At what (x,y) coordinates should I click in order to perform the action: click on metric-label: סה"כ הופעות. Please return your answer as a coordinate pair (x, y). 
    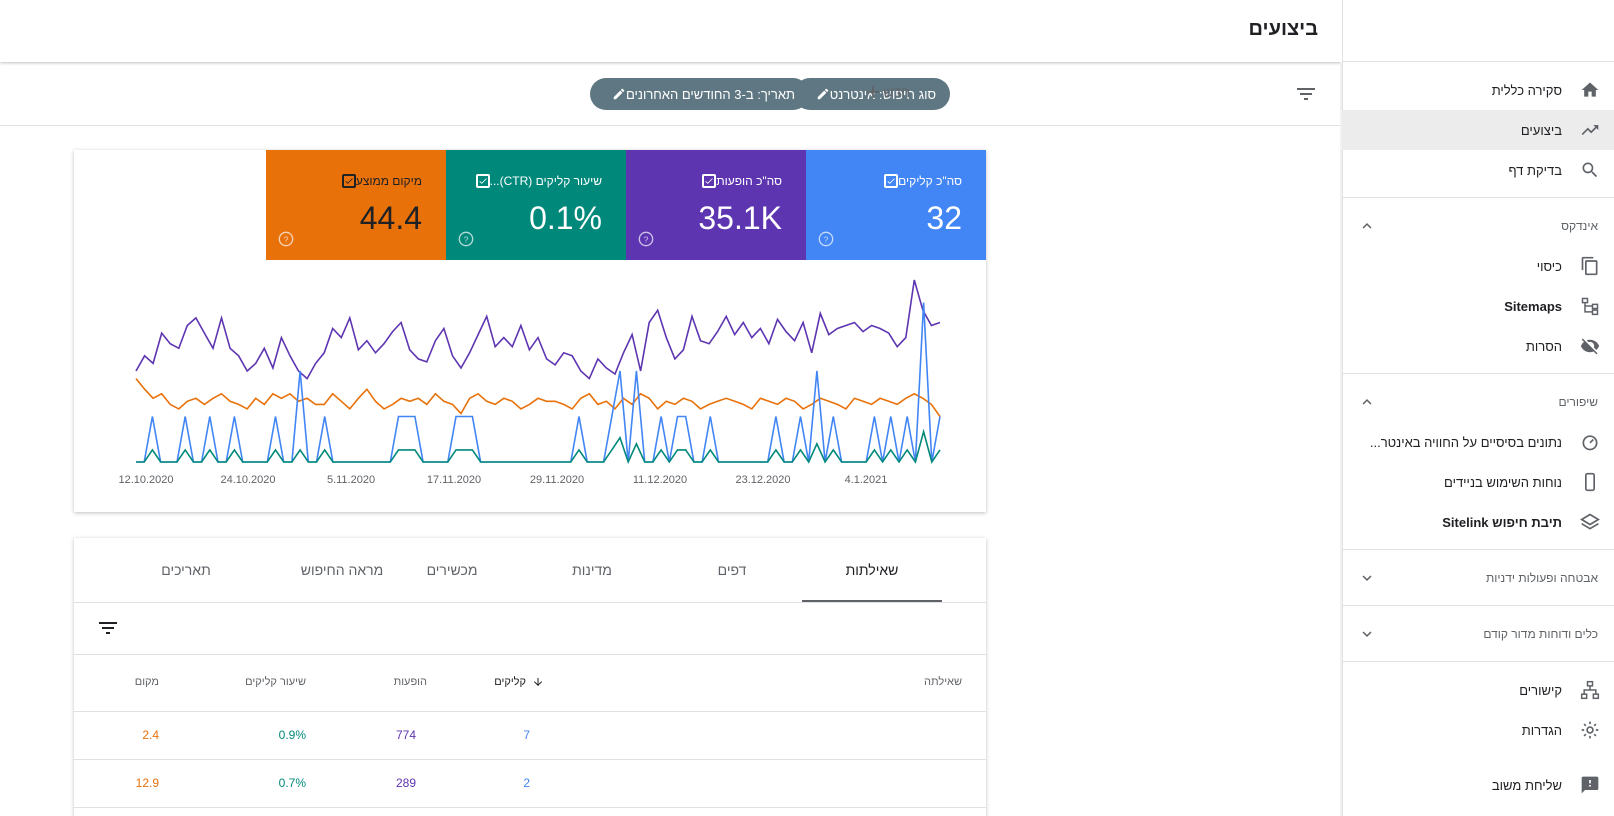
    Looking at the image, I should click on (749, 181).